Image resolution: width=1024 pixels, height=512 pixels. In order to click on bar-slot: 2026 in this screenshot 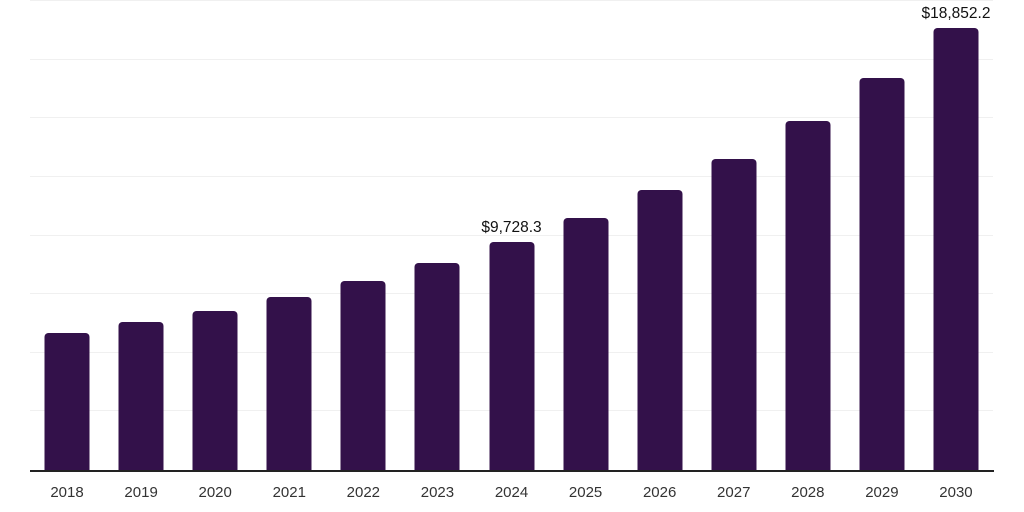, I will do `click(660, 250)`.